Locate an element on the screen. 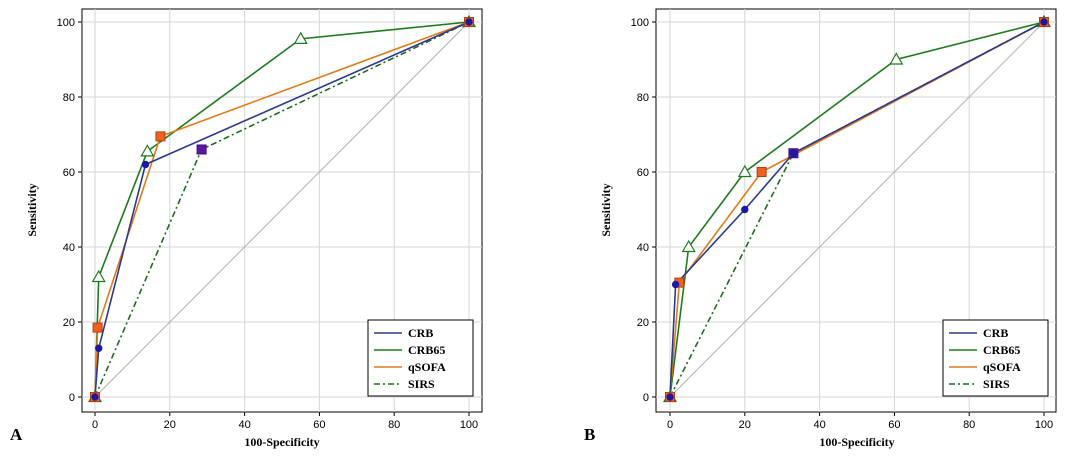 The image size is (1072, 458). panel-label: A is located at coordinates (16, 434).